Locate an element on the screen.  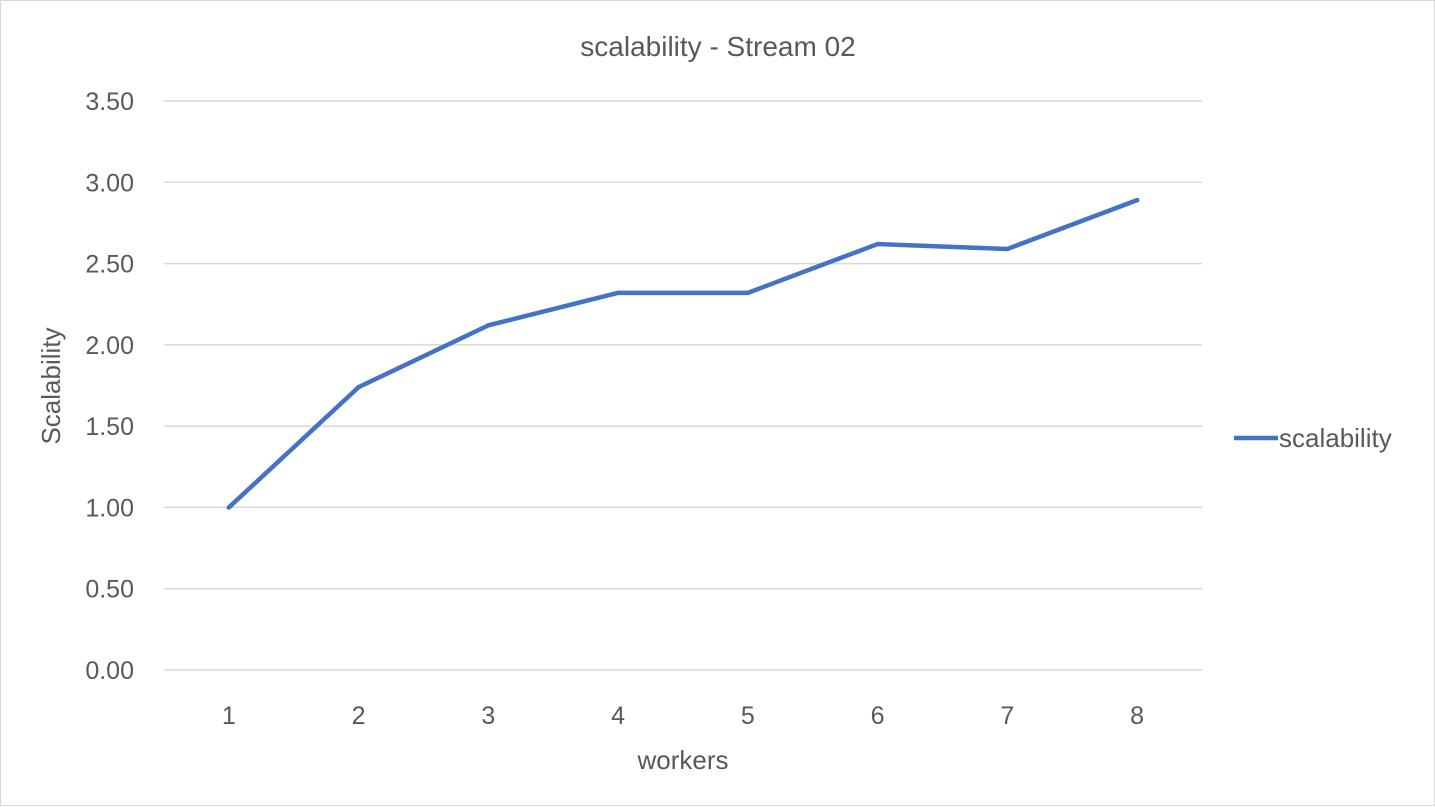
y-axis-ticks: 0.00 0.50 1.00 1.50 2.00 2.50 3.00 3.50 is located at coordinates (109, 386).